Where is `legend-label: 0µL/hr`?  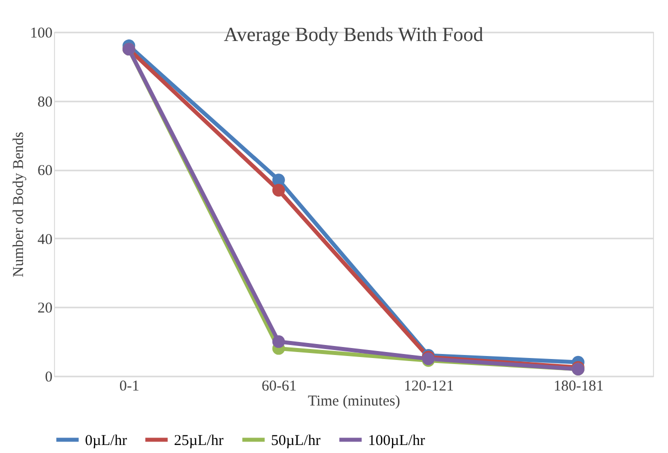
legend-label: 0µL/hr is located at coordinates (106, 440).